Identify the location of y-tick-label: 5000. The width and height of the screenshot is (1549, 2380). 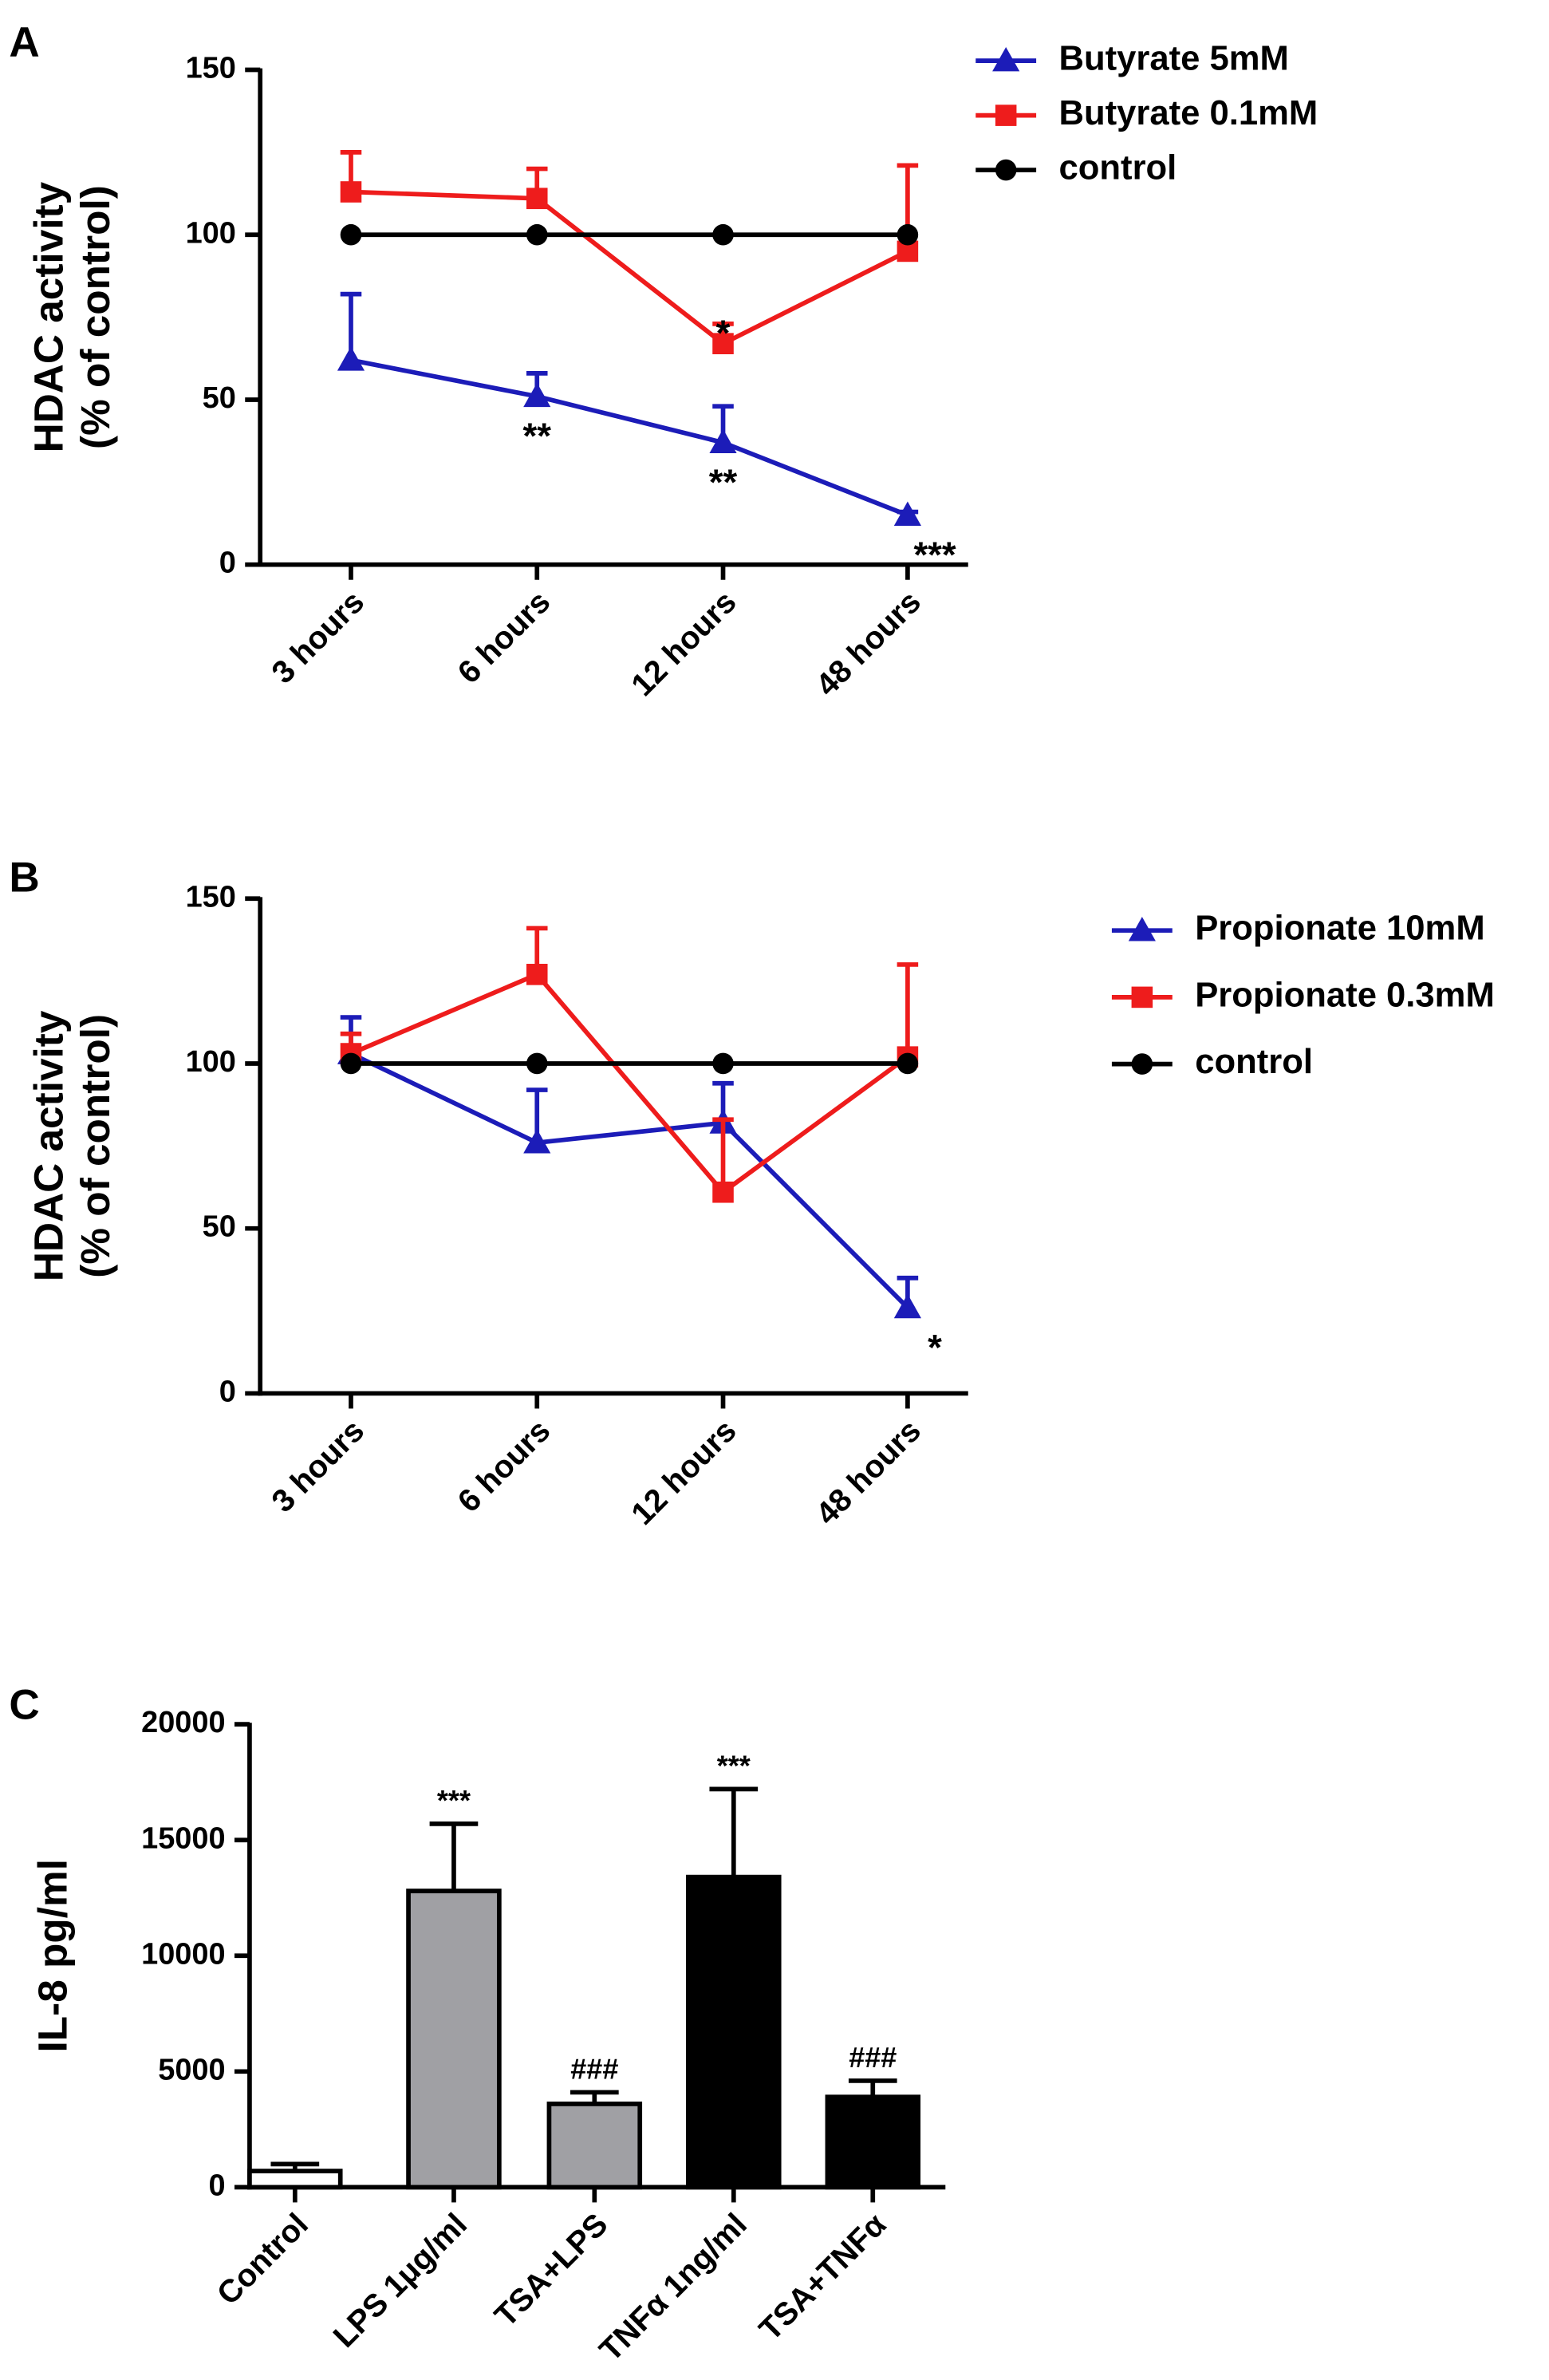
(191, 2069).